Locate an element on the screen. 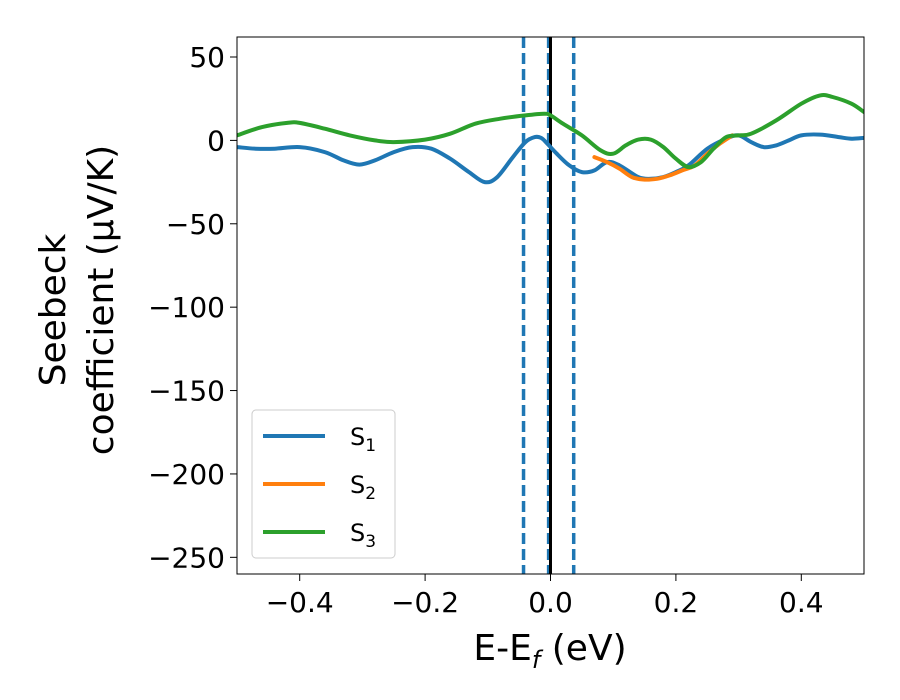 The height and width of the screenshot is (700, 900). legend: S1 S2 S3 is located at coordinates (323, 484).